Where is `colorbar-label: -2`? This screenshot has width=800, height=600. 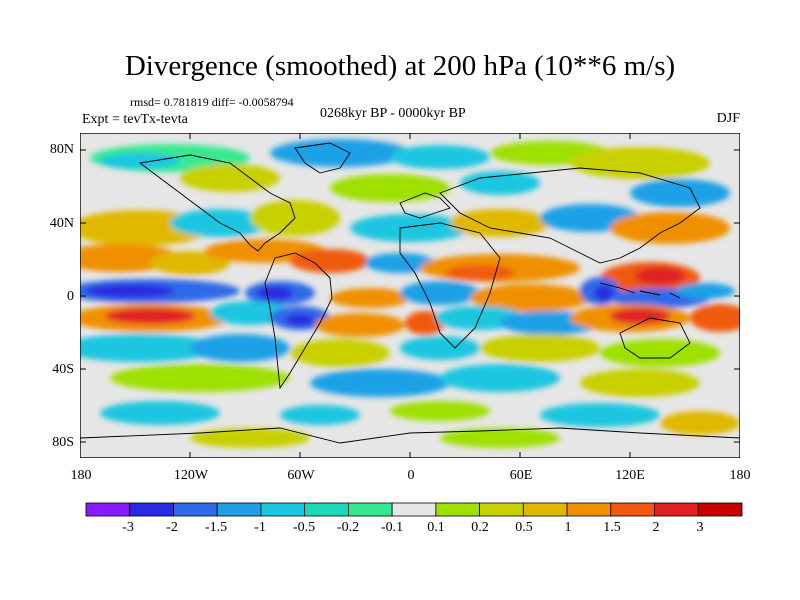
colorbar-label: -2 is located at coordinates (172, 527).